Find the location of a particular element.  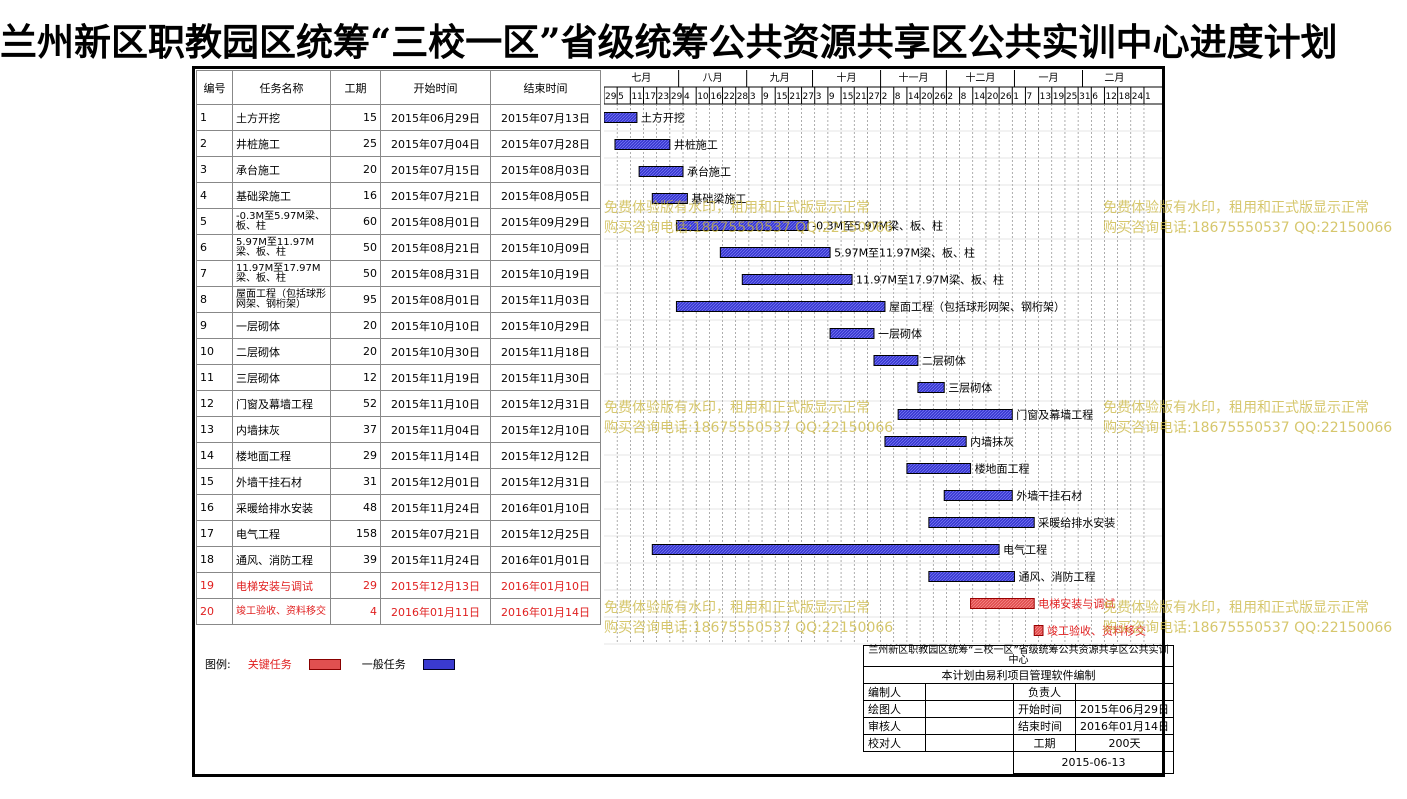

gantt-bar-label: 井桩施工 is located at coordinates (696, 145).